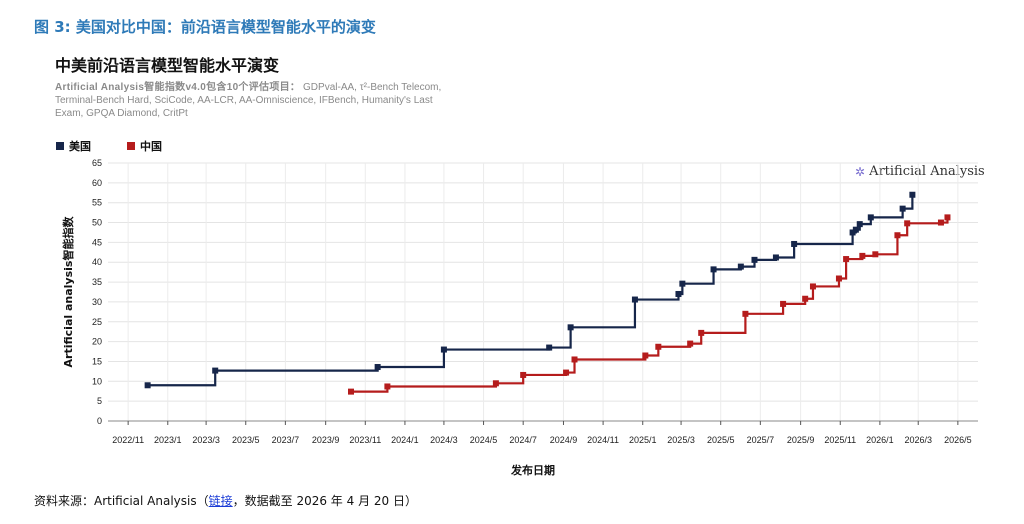 This screenshot has height=524, width=1024. Describe the element at coordinates (246, 440) in the screenshot. I see `x-tick-label: 2023/5` at that location.